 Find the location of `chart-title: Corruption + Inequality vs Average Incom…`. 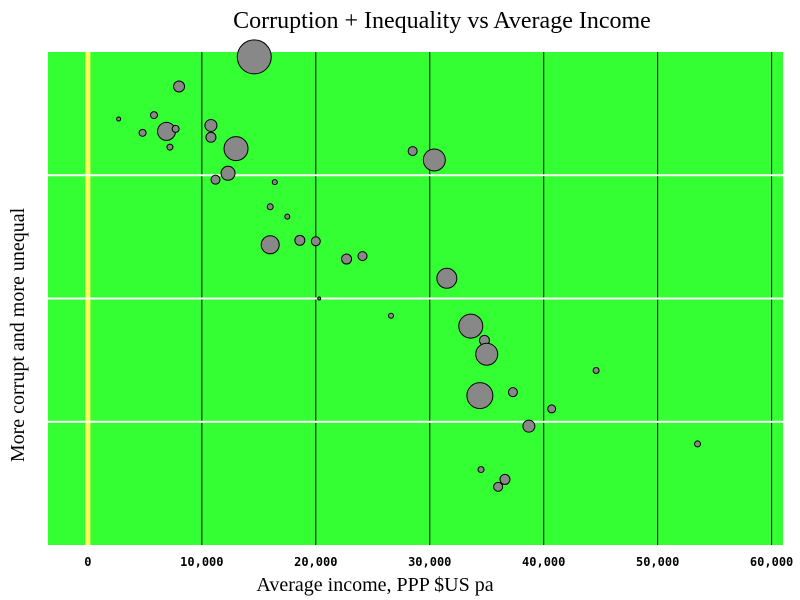

chart-title: Corruption + Inequality vs Average Incom… is located at coordinates (442, 21).